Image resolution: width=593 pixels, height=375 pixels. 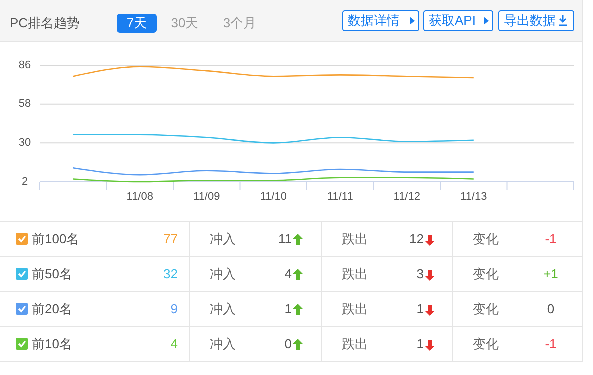 I want to click on y-tick-label: 58, so click(x=25, y=104).